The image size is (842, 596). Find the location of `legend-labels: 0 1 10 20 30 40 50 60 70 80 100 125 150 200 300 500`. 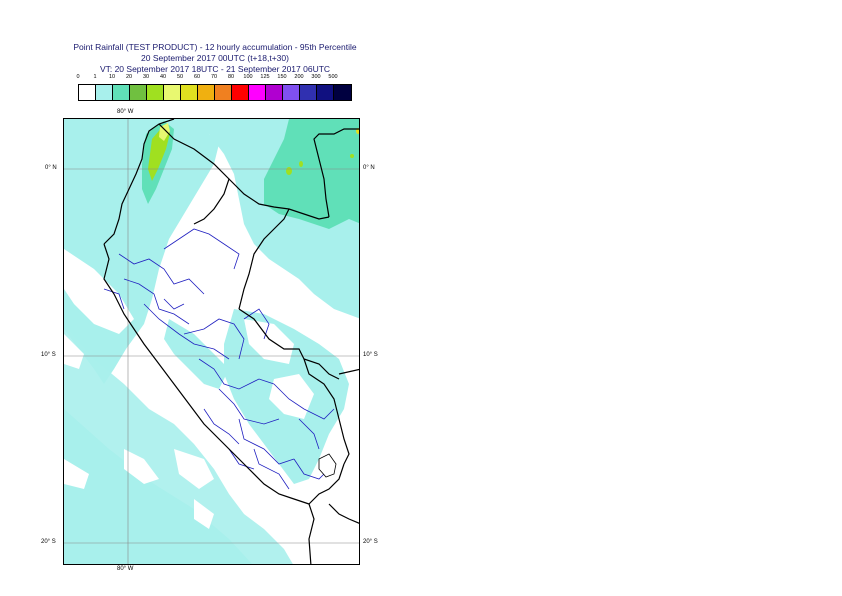

legend-labels: 0 1 10 20 30 40 50 60 70 80 100 125 150 200 300 500 is located at coordinates (215, 79).